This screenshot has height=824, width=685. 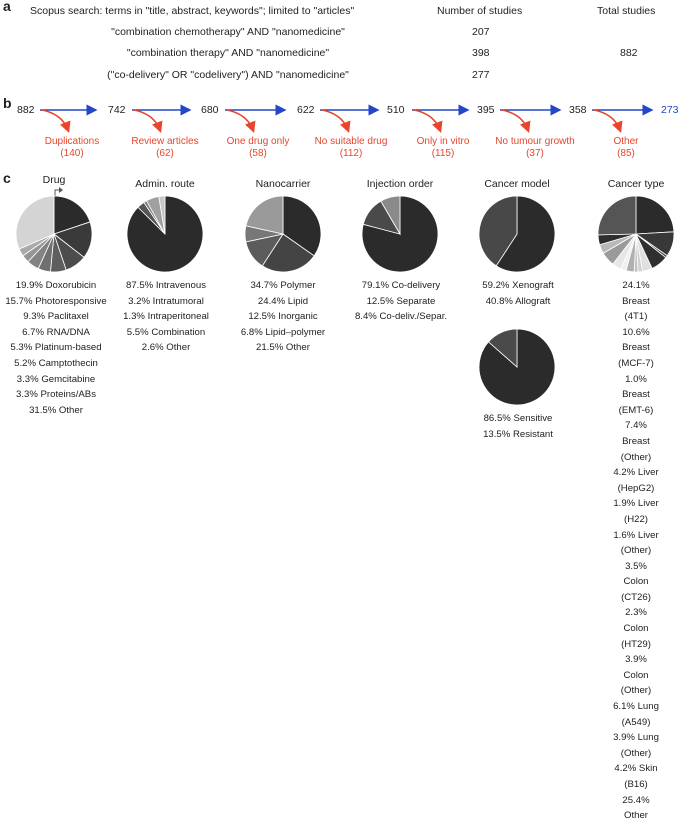 I want to click on legend-cancer-model: 59.2% Xenograft 40.8% Allograft, so click(x=517, y=293).